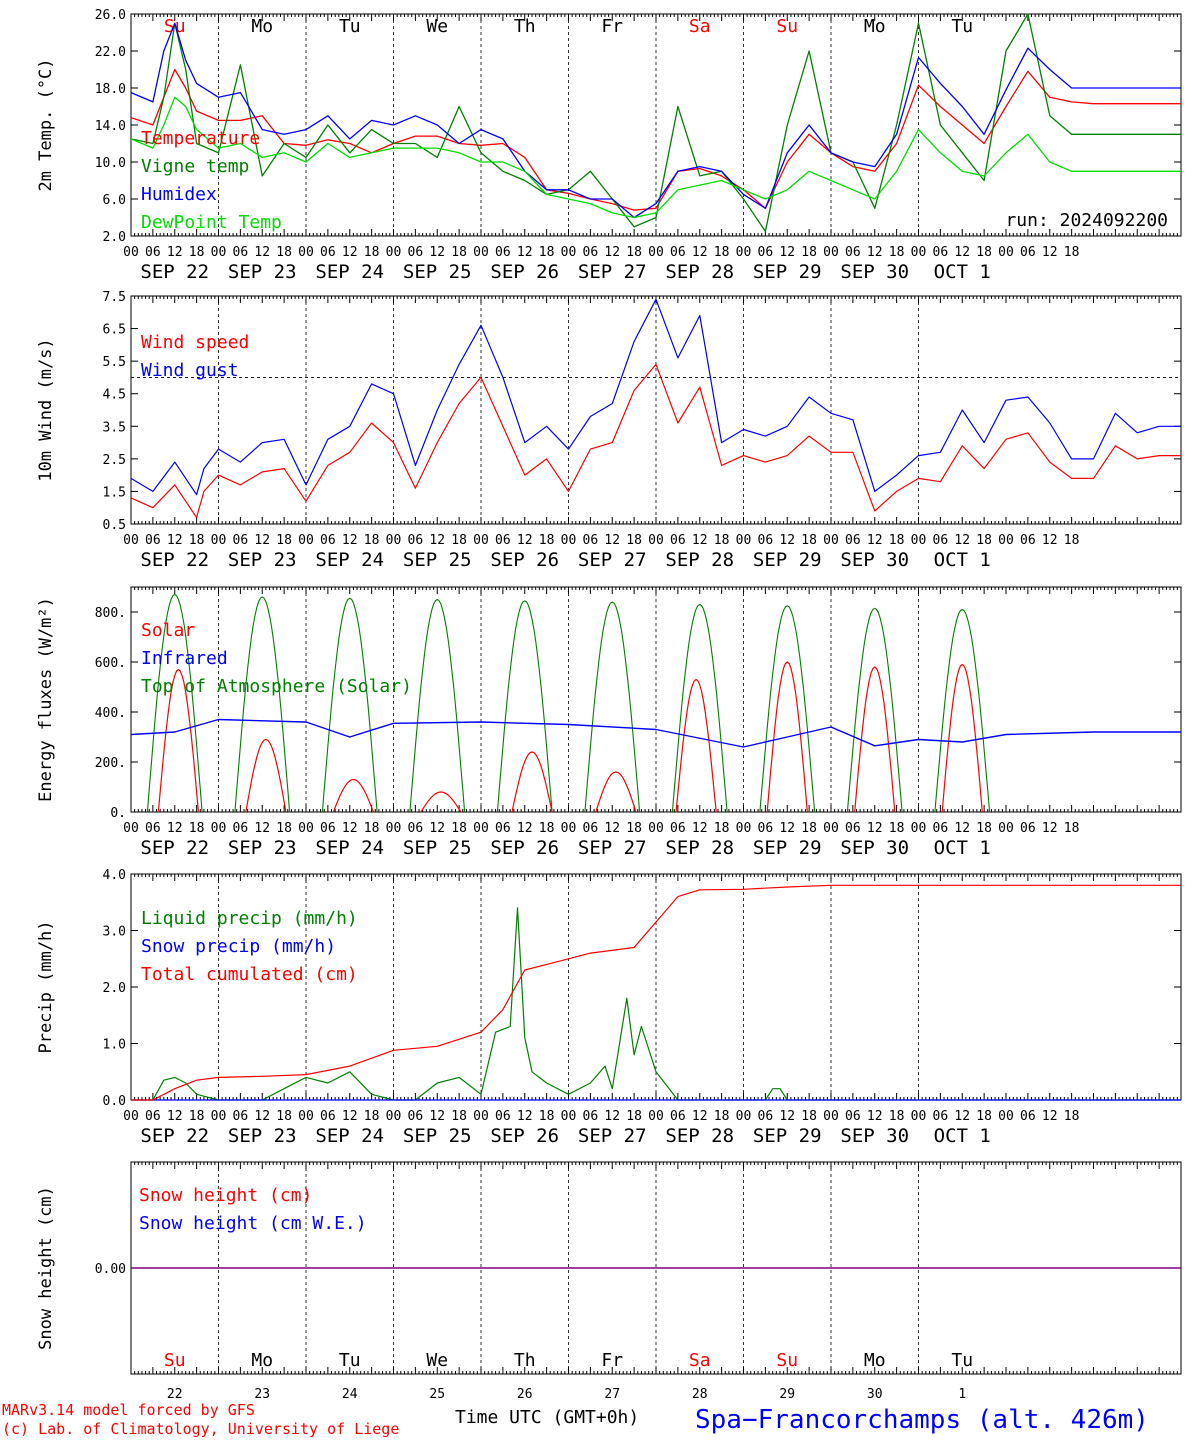 The width and height of the screenshot is (1194, 1440). Describe the element at coordinates (1086, 220) in the screenshot. I see `run-annotation: run: 2024092200` at that location.